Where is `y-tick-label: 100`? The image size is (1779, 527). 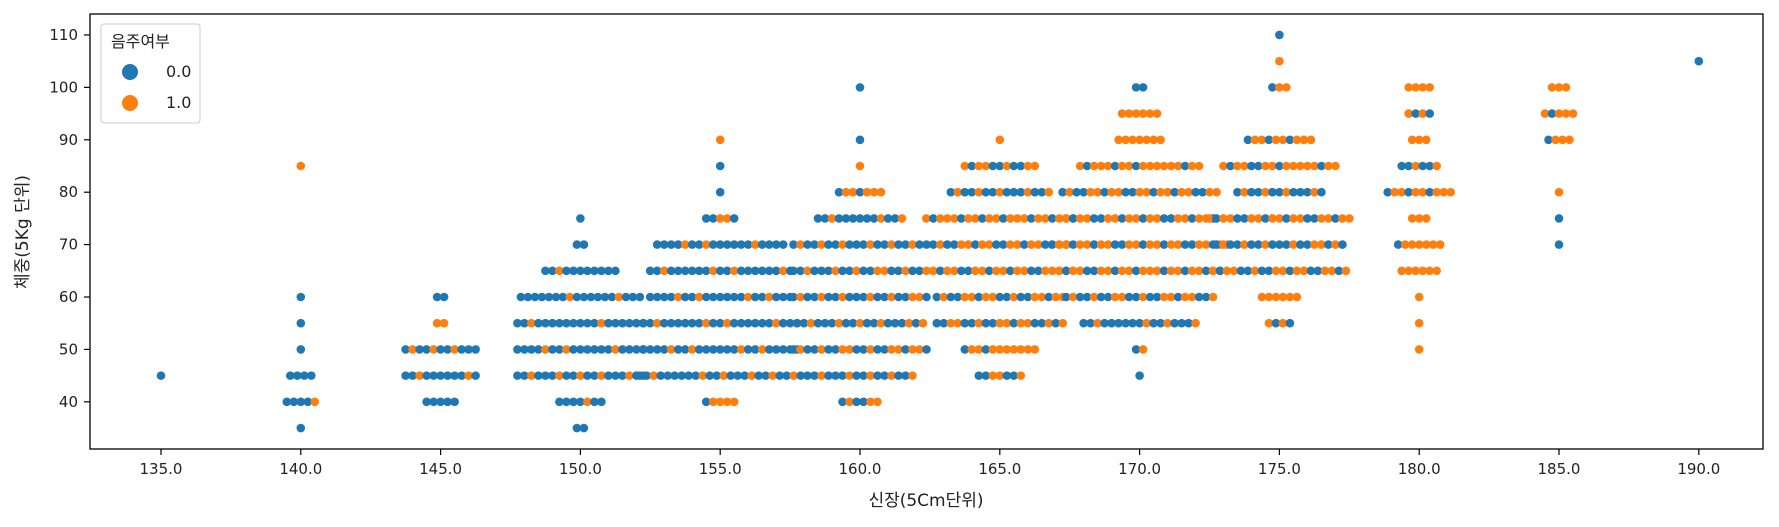
y-tick-label: 100 is located at coordinates (63, 87).